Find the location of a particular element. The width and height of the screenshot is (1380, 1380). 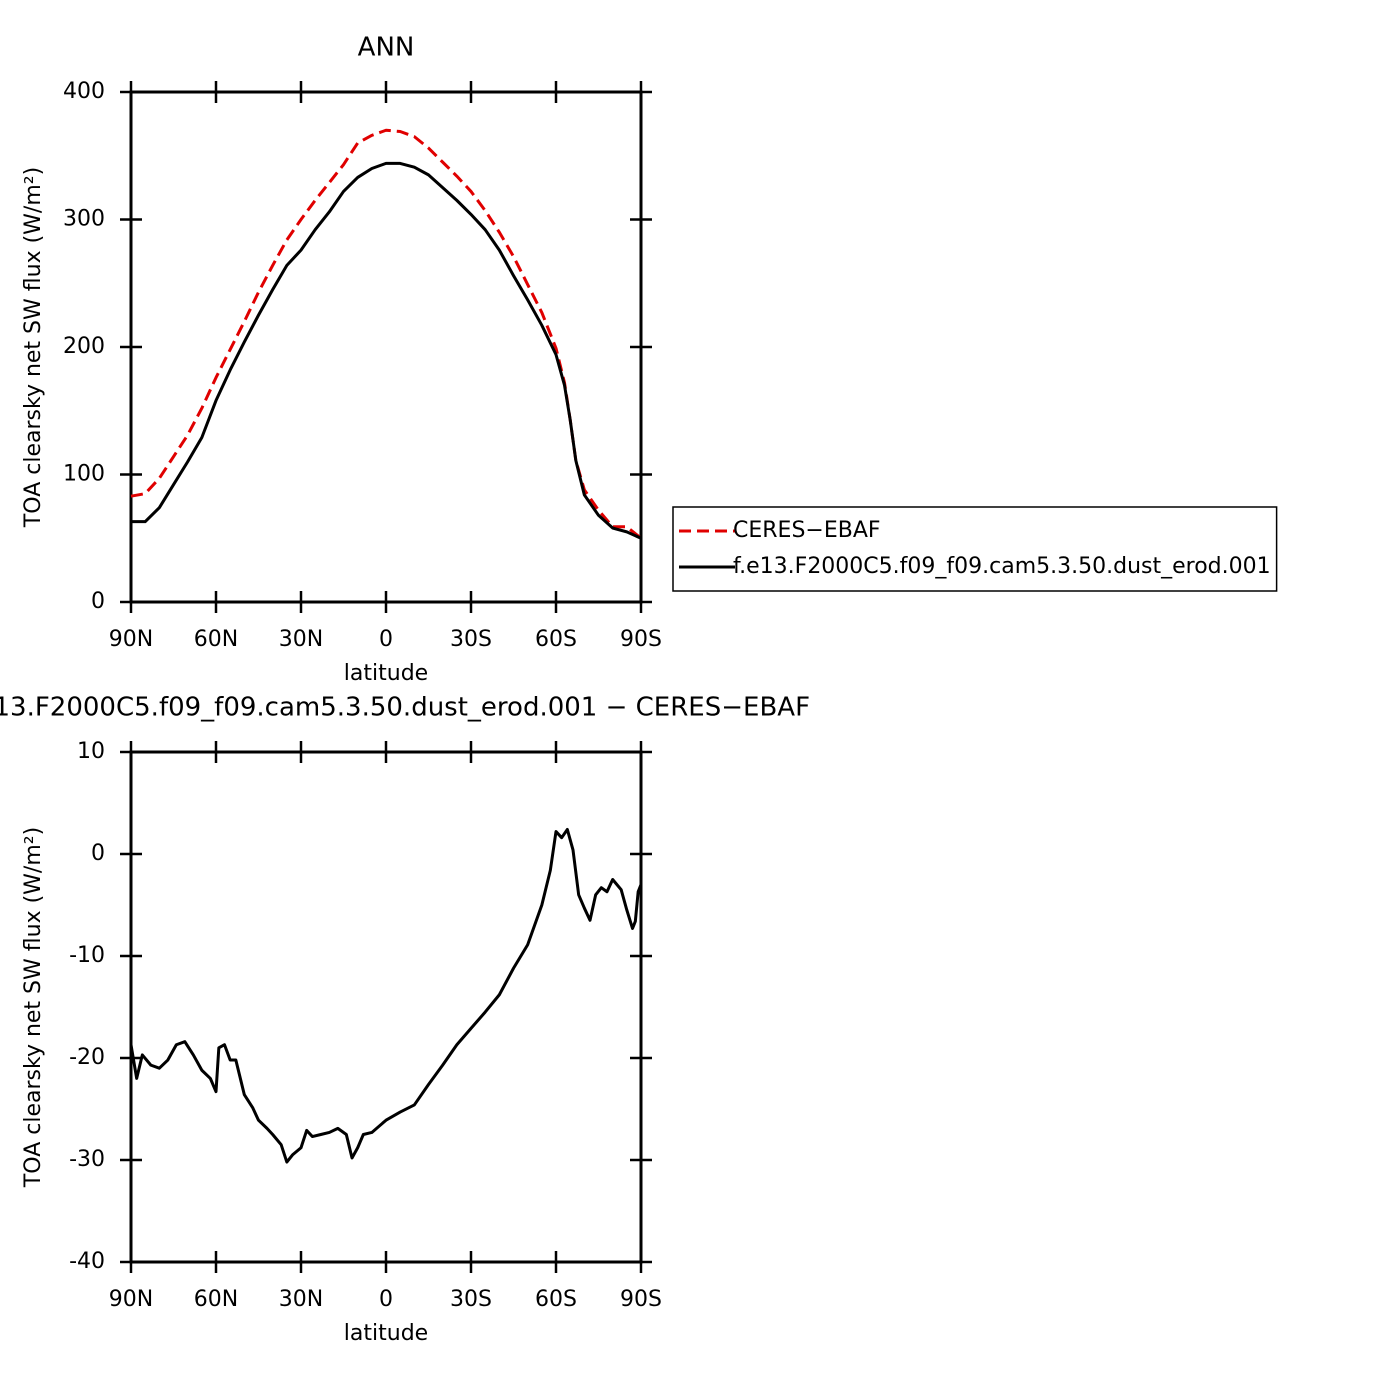

y-tick-label: 100 is located at coordinates (84, 474).